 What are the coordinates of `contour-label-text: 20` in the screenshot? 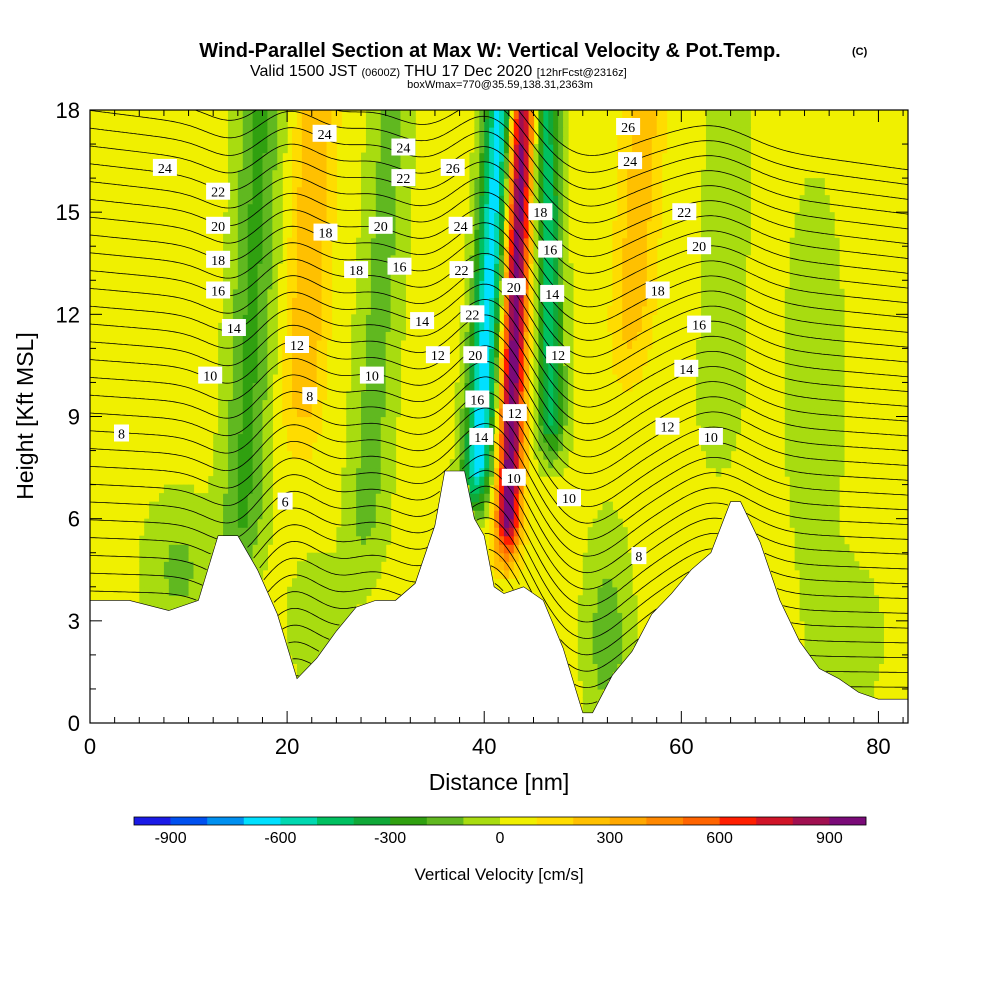 It's located at (699, 247).